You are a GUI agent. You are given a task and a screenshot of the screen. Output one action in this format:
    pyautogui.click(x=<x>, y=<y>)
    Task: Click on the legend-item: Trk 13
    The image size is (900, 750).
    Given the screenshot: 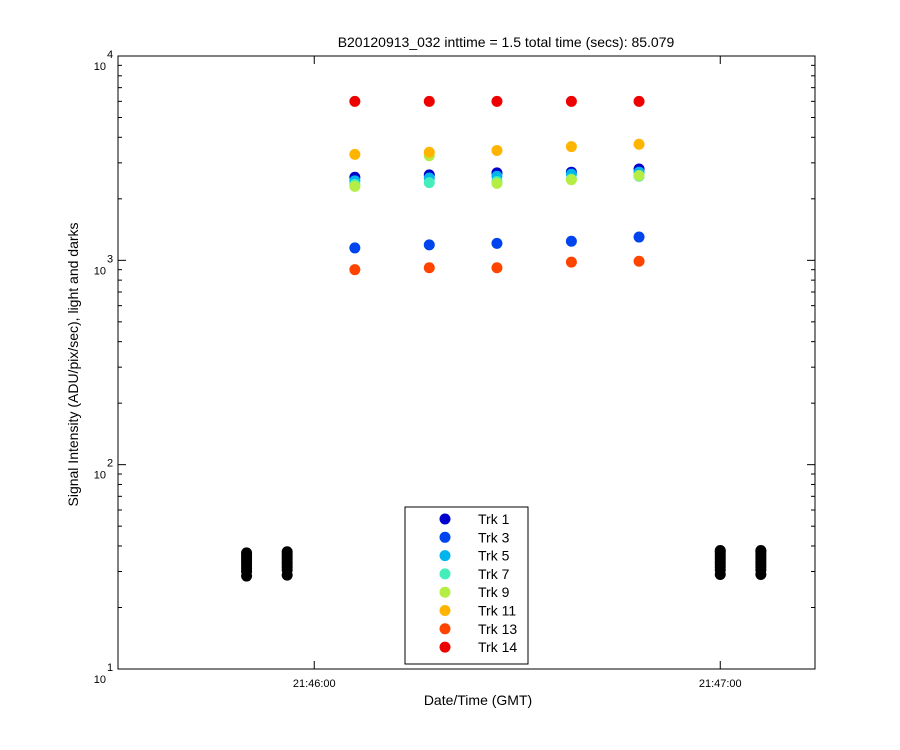 What is the action you would take?
    pyautogui.click(x=478, y=629)
    